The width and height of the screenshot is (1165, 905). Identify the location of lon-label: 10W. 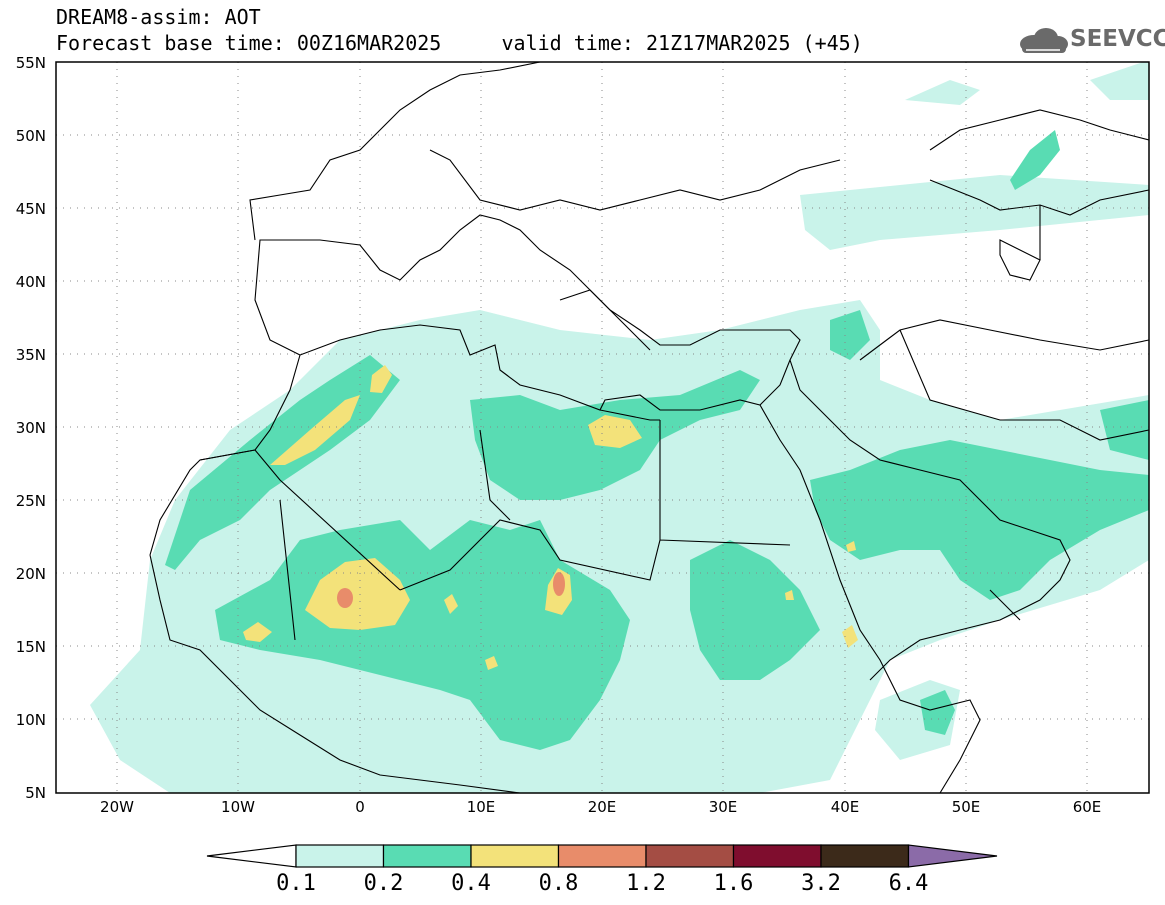
(238, 807).